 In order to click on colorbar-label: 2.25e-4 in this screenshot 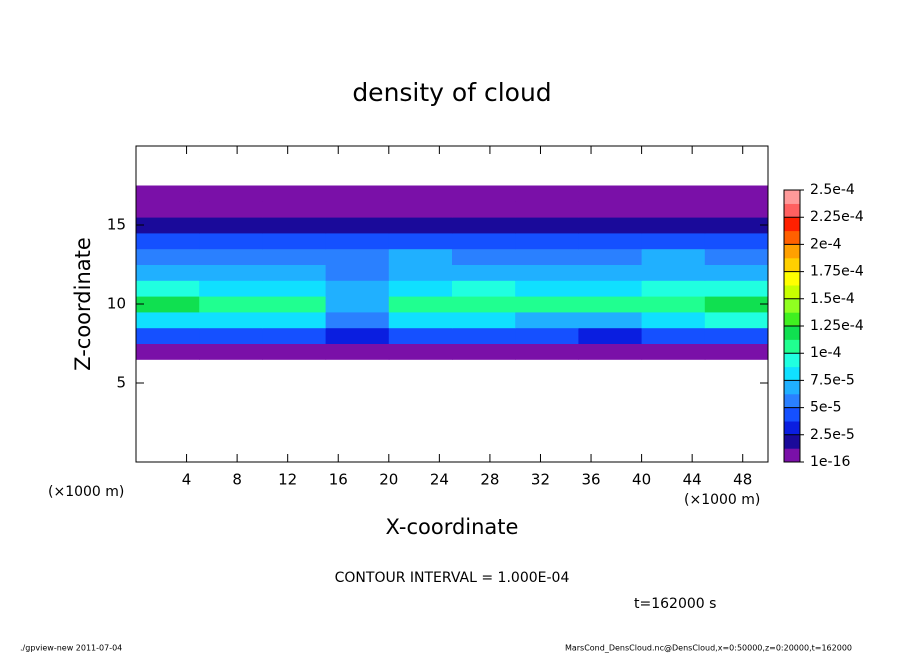, I will do `click(837, 217)`.